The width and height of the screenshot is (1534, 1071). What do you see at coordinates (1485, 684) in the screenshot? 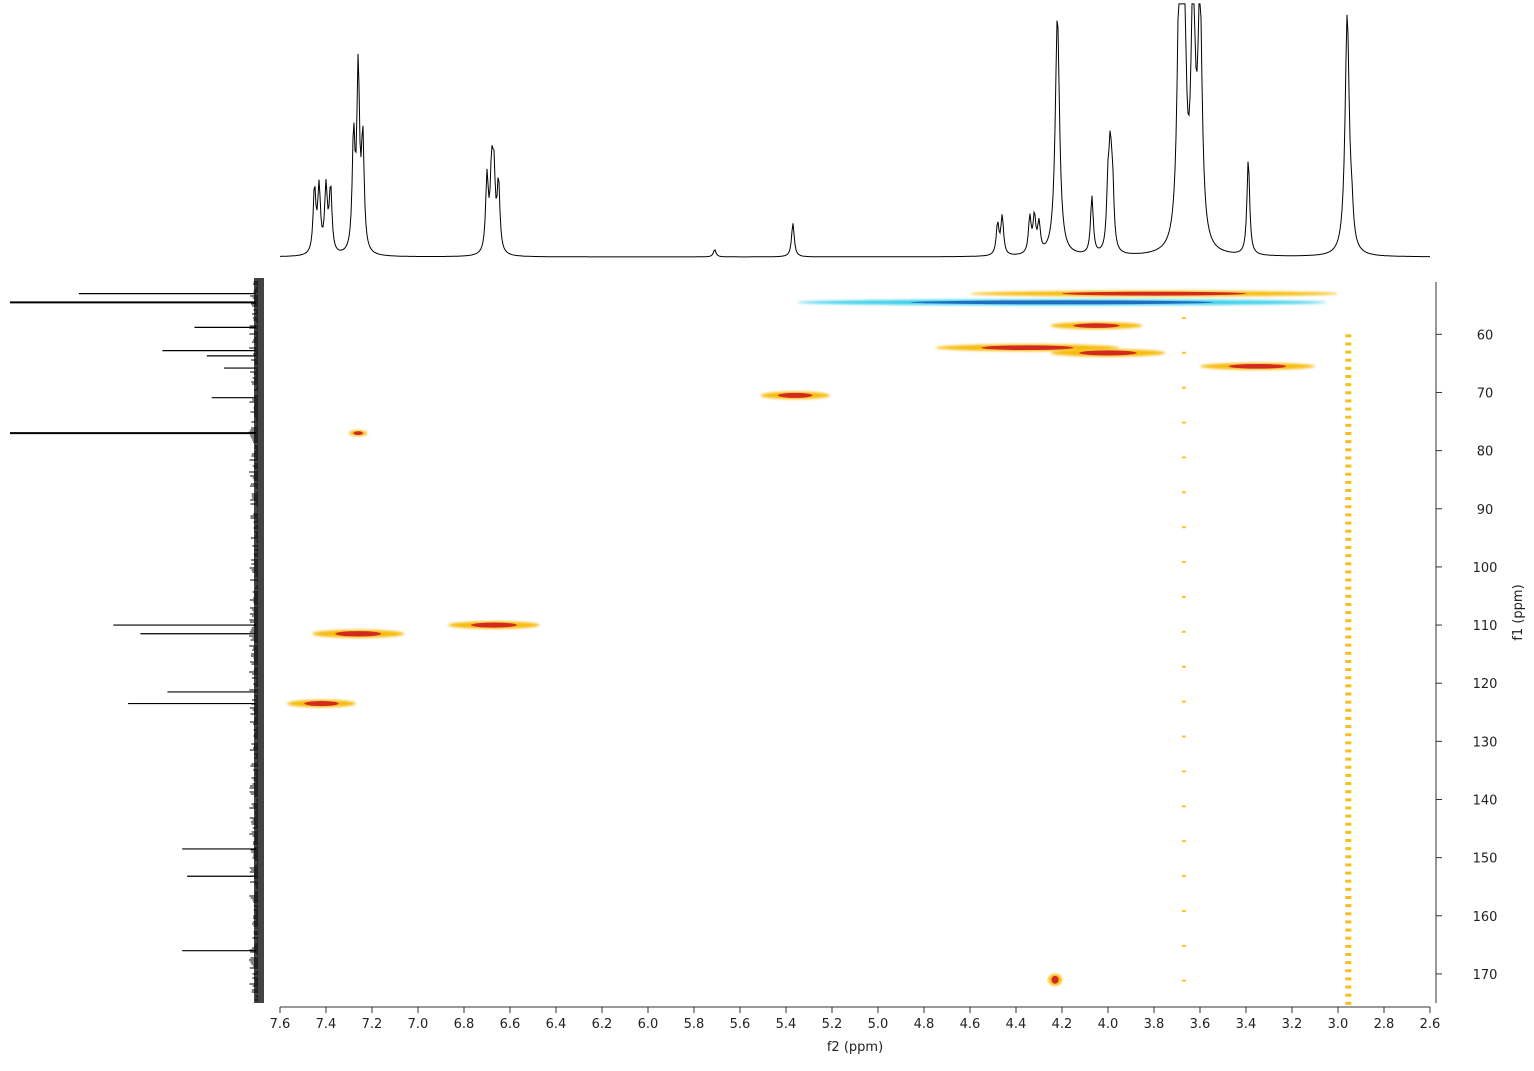
I see `y-tick-label: 120` at bounding box center [1485, 684].